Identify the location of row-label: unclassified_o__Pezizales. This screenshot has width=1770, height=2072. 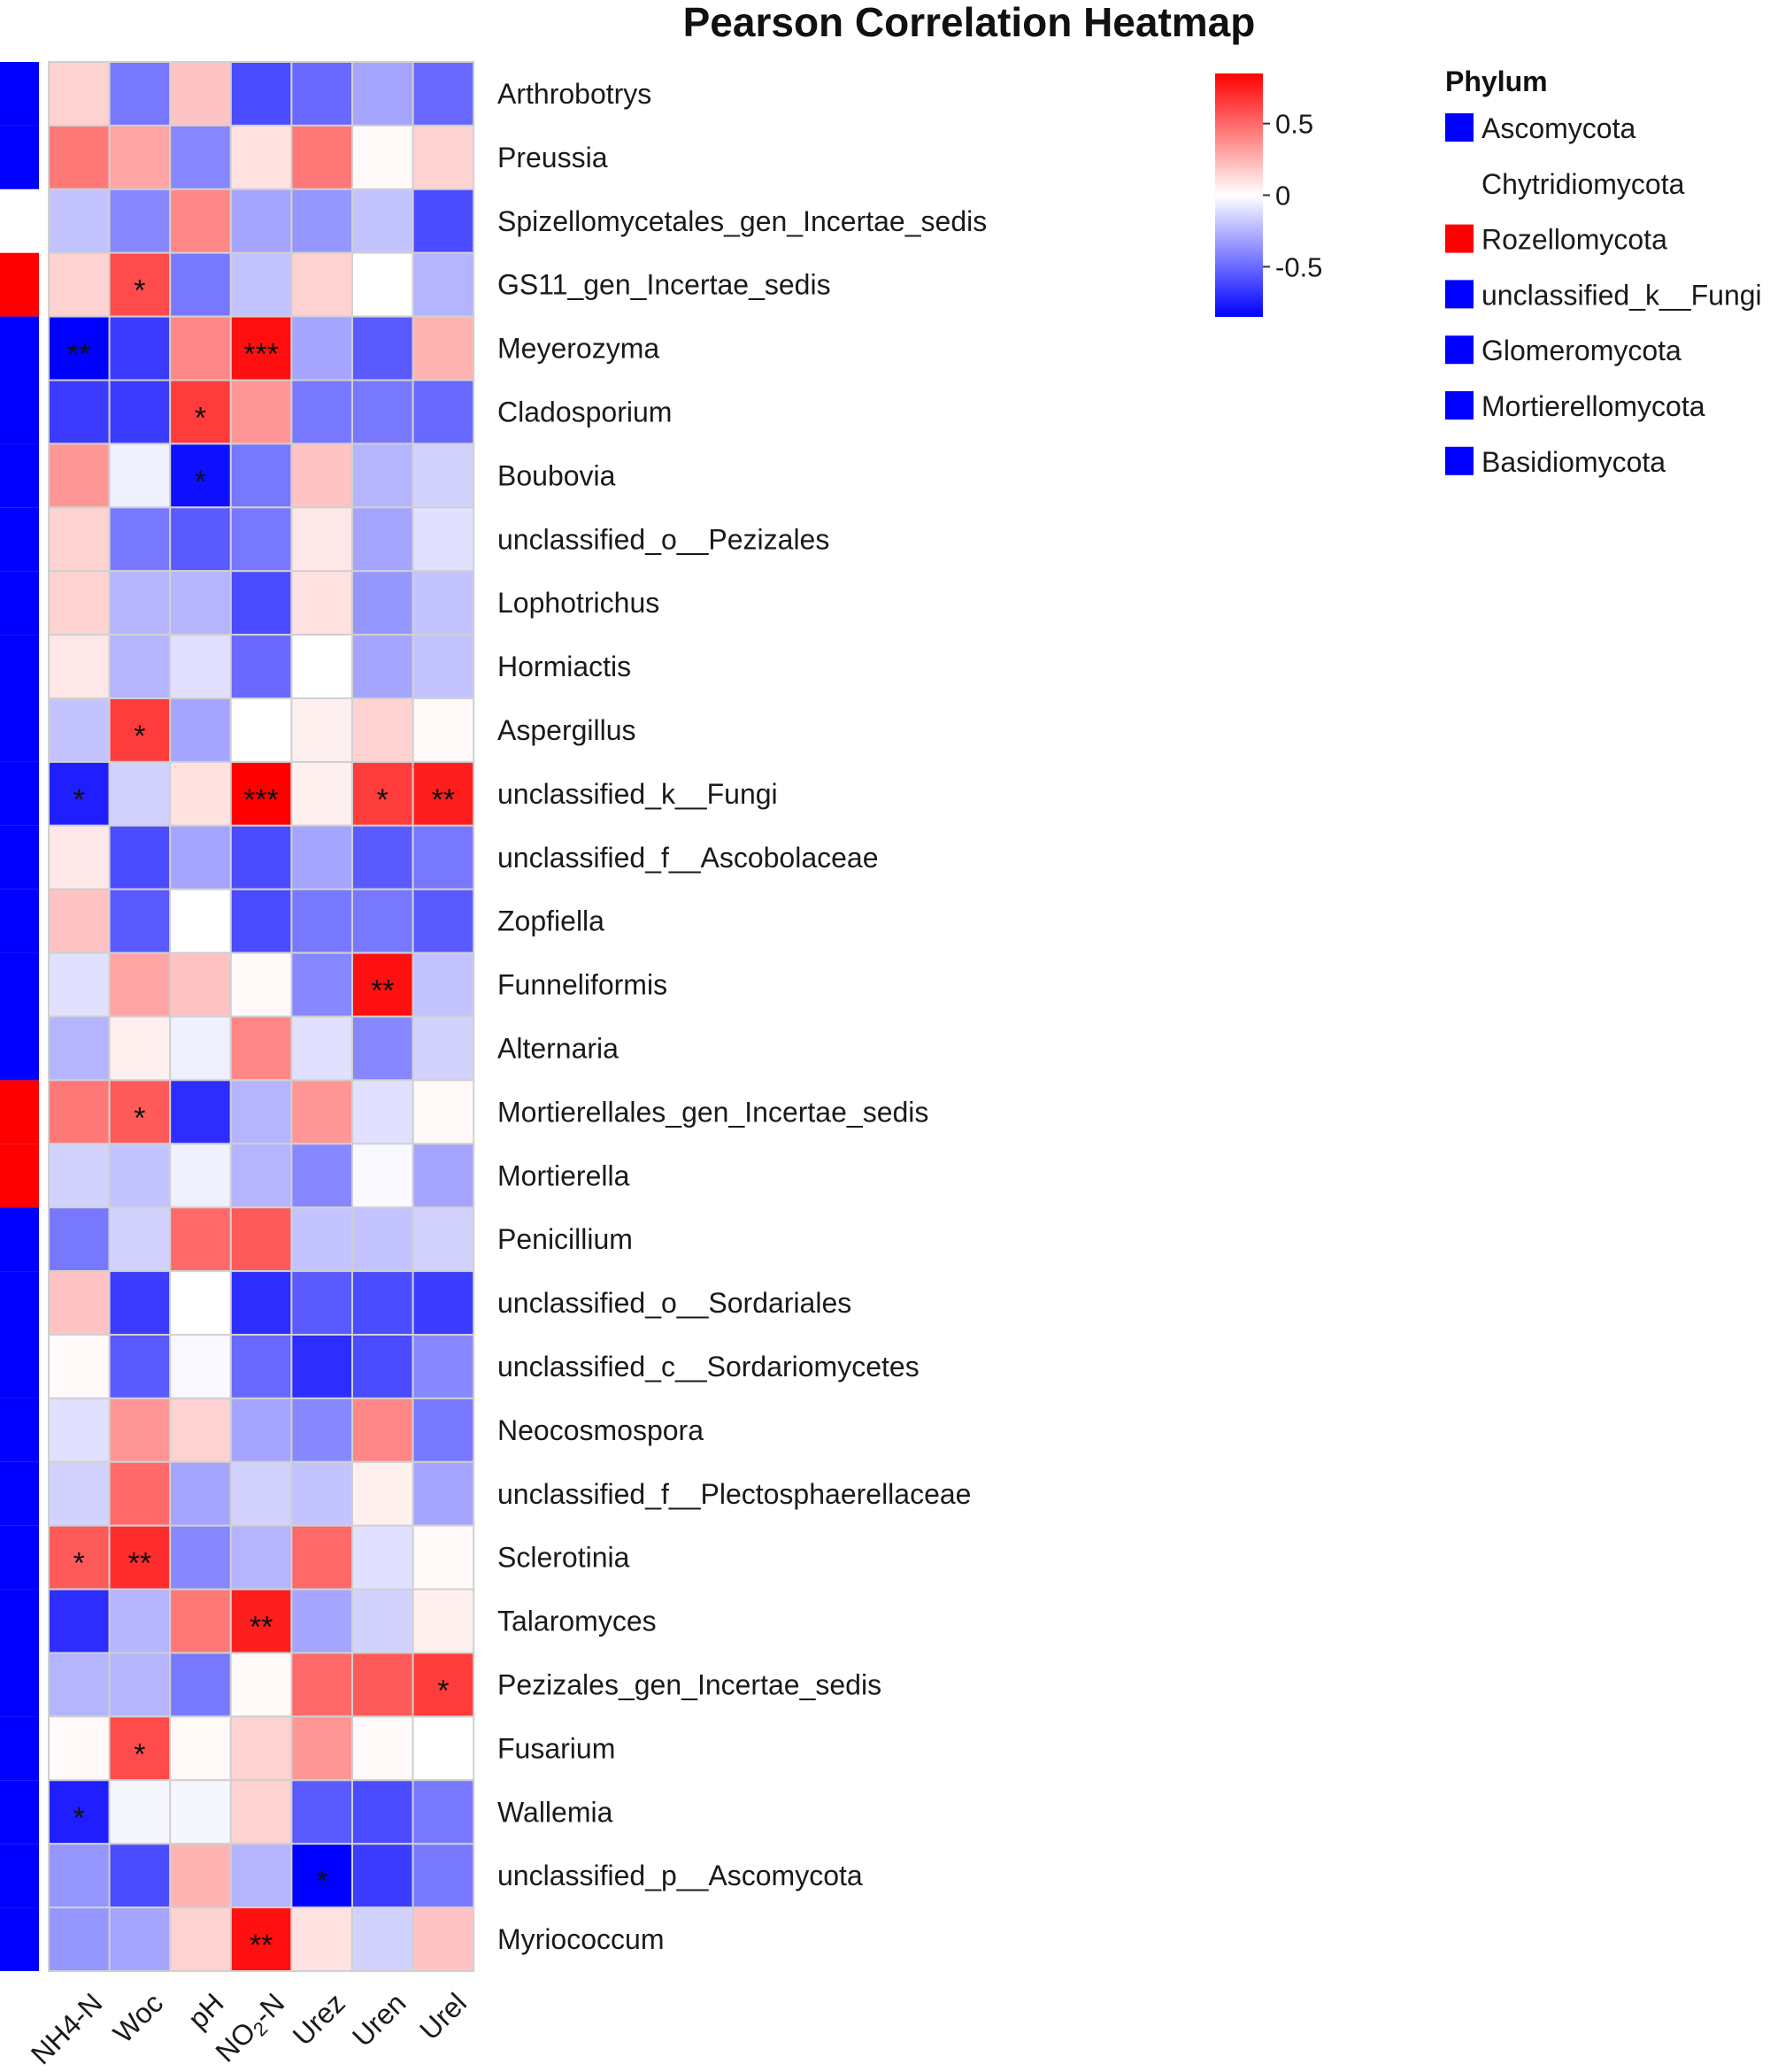
(663, 539).